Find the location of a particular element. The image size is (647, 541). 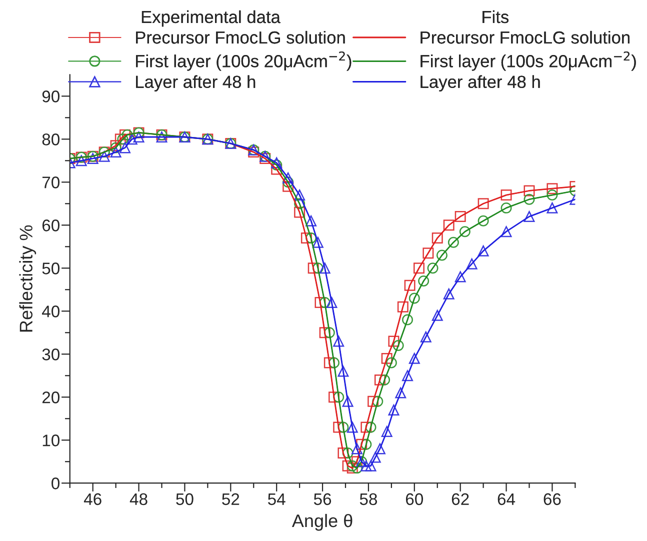

y-tick-label: 90 is located at coordinates (51, 96).